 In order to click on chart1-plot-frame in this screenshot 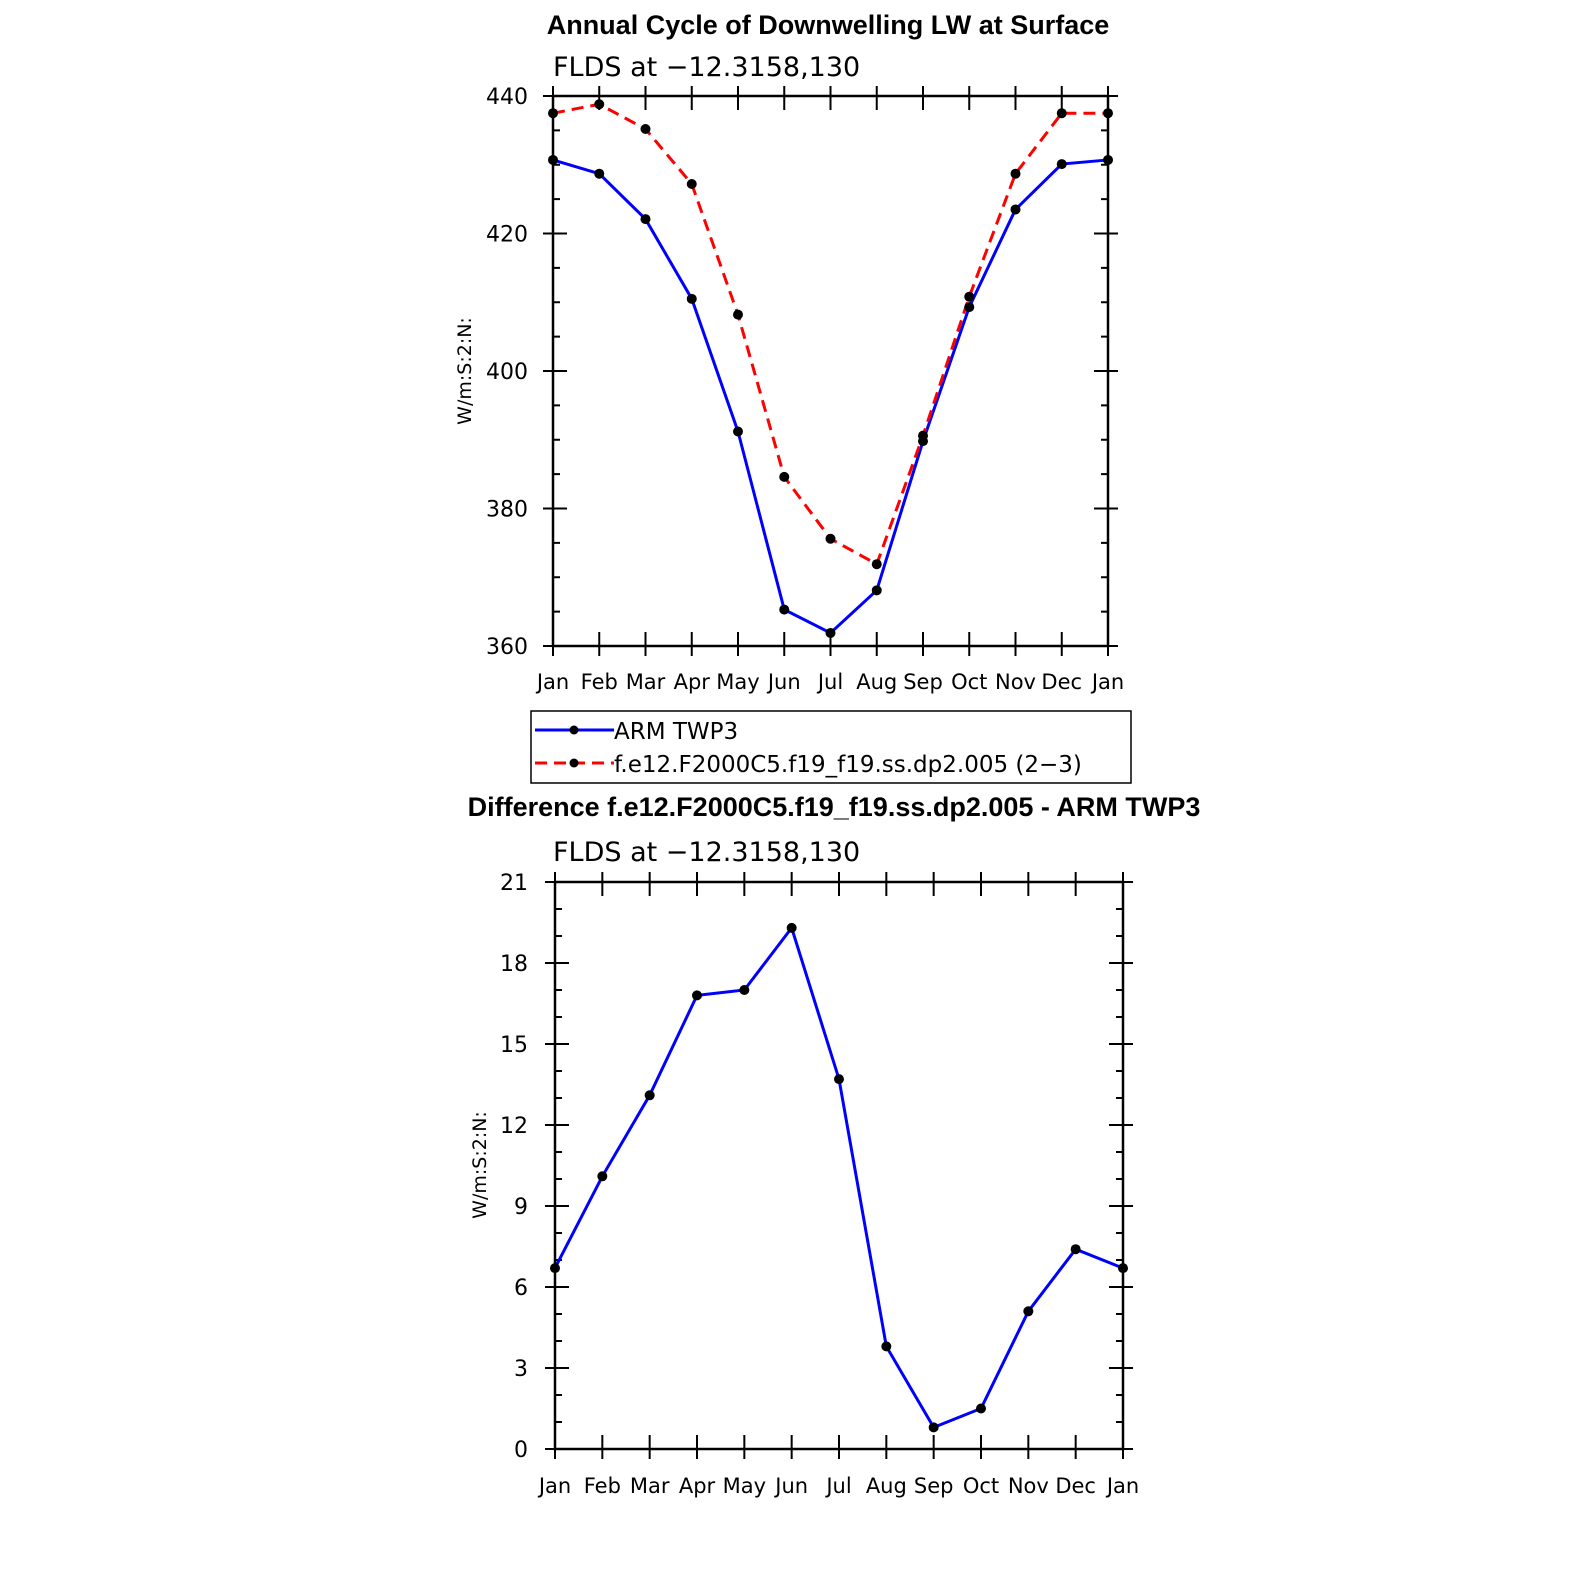, I will do `click(830, 371)`.